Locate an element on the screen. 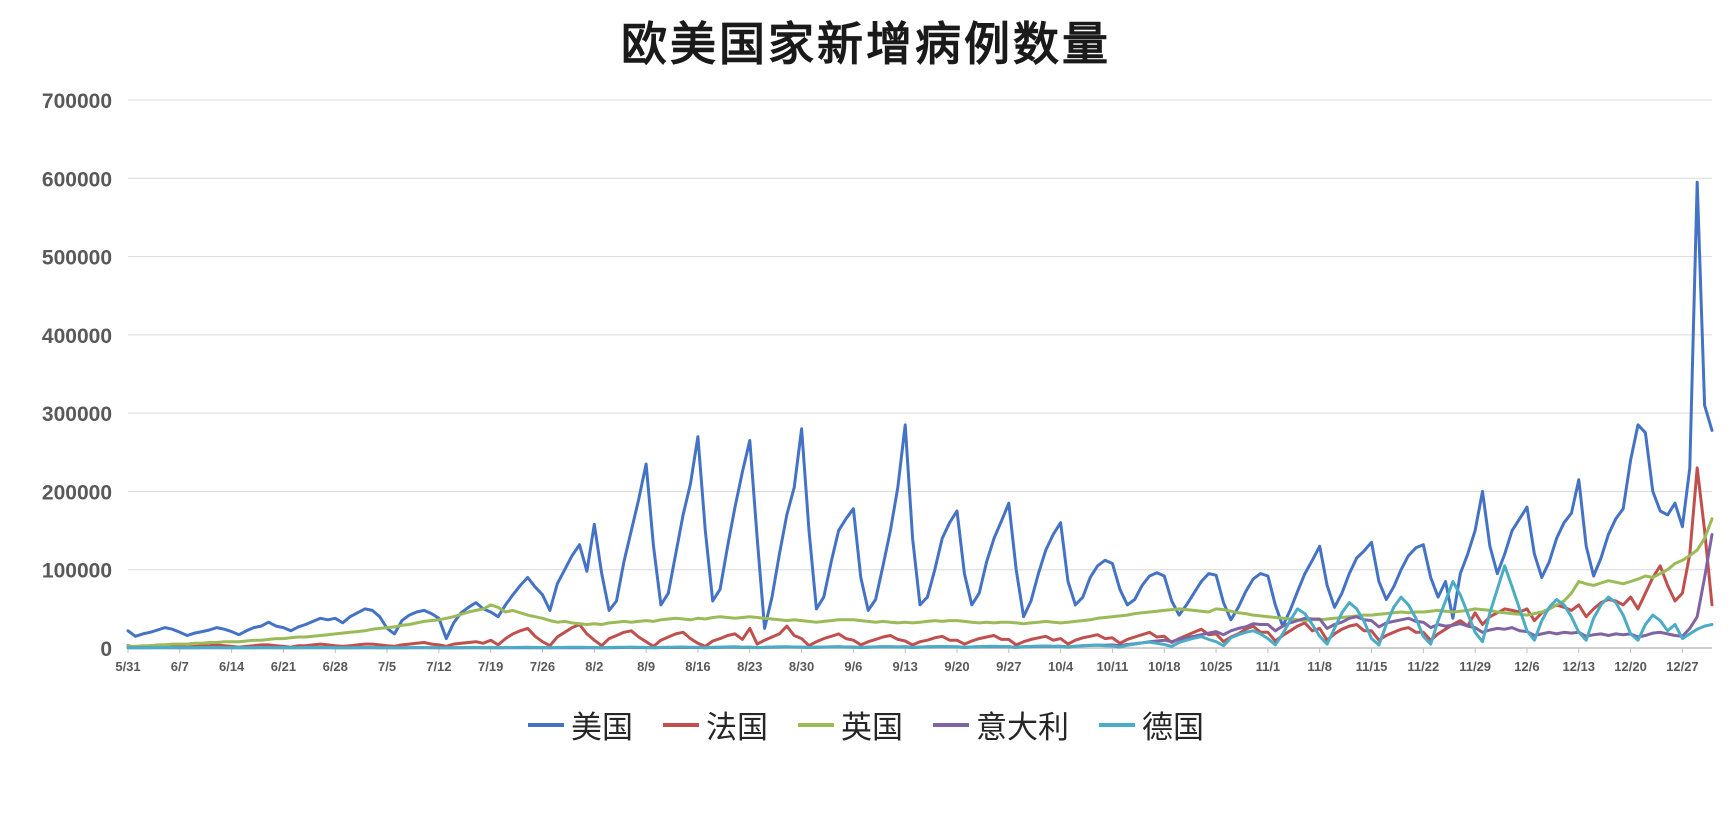 Image resolution: width=1732 pixels, height=820 pixels. legend-item-uk: 英国 is located at coordinates (850, 724).